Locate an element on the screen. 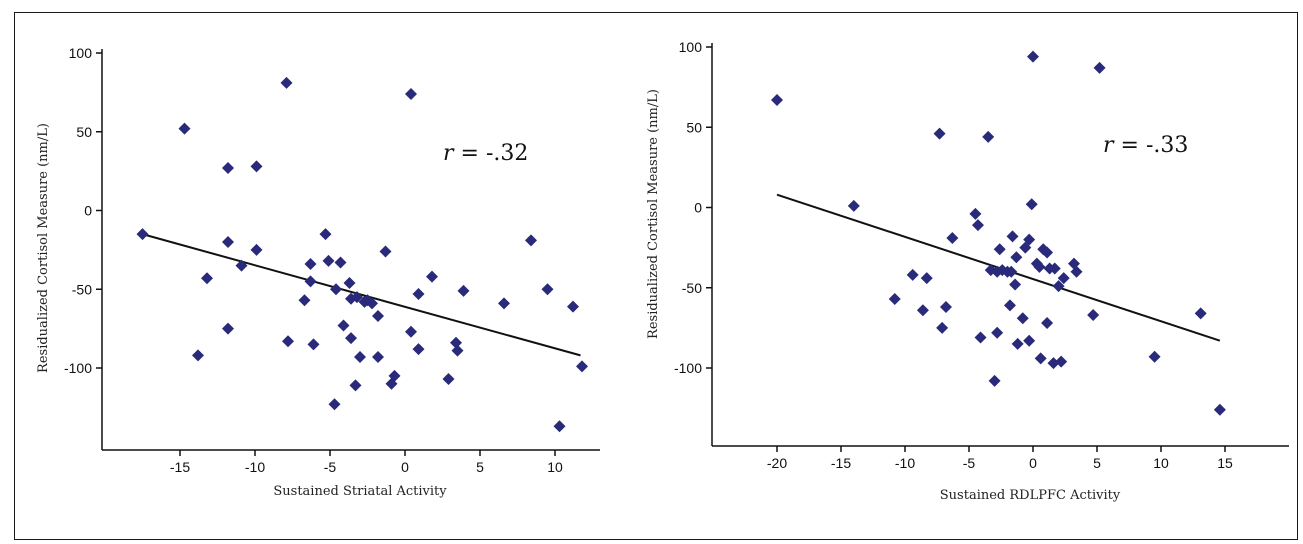 The image size is (1303, 544). left-chart-x-axis-label: Sustained Striatal Activity is located at coordinates (360, 491).